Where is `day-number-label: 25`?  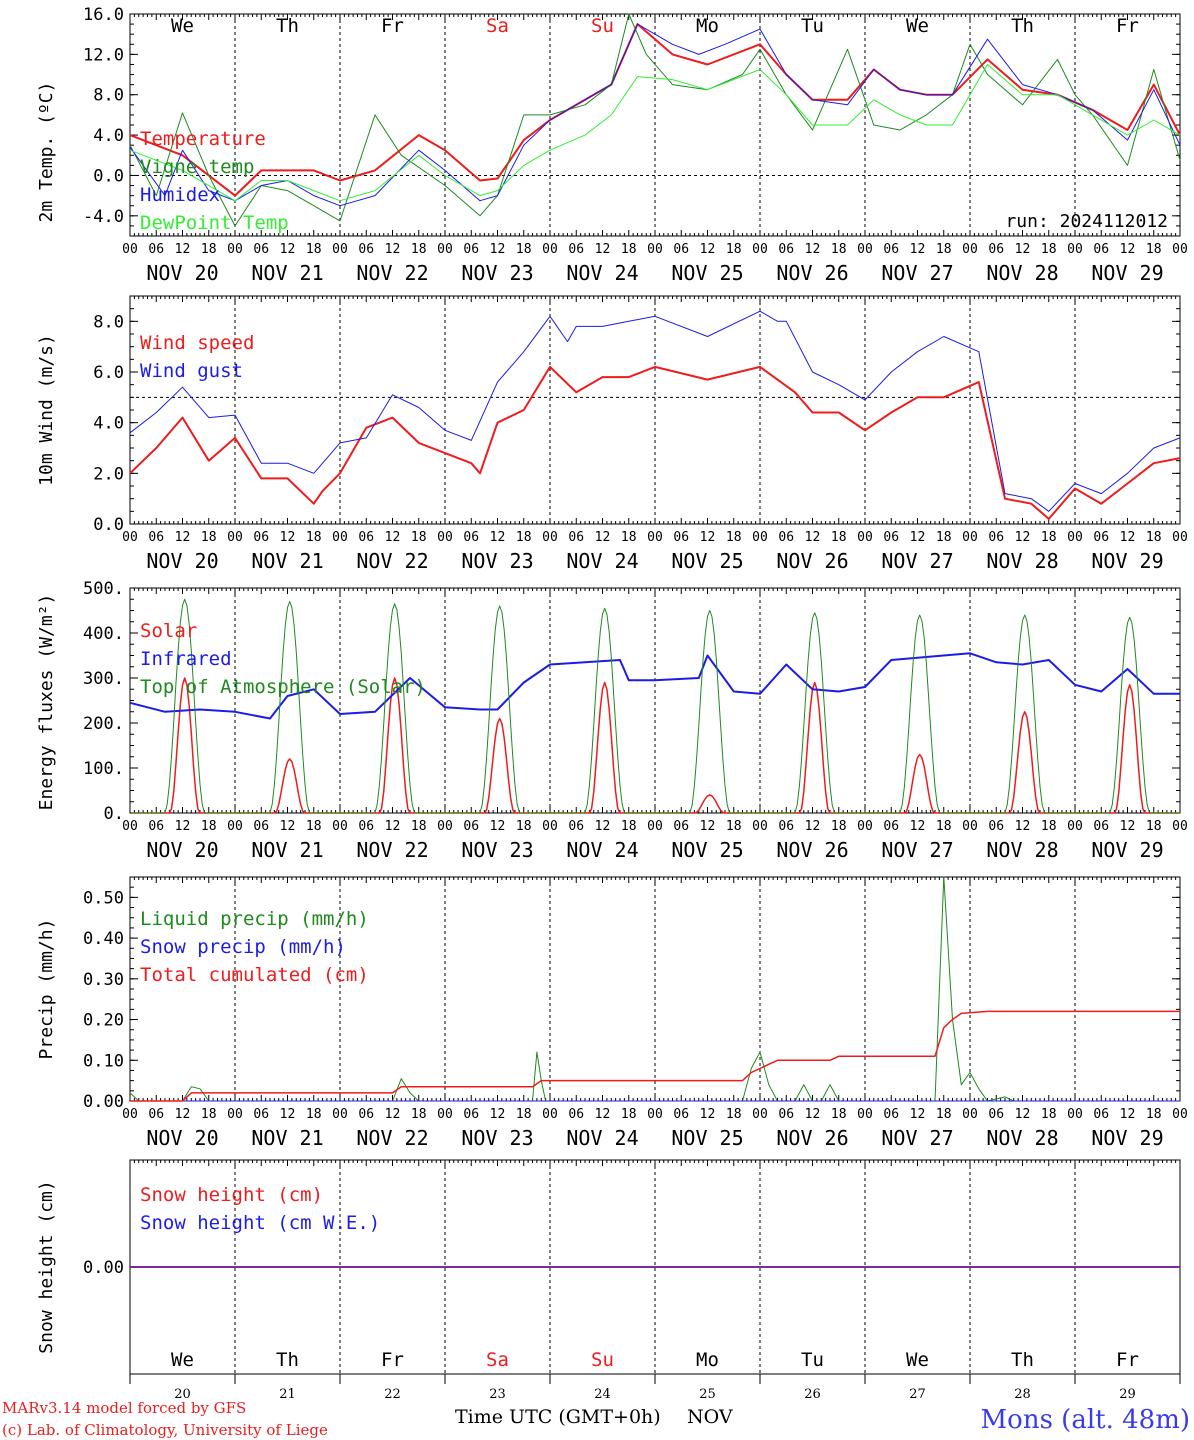
day-number-label: 25 is located at coordinates (707, 1394).